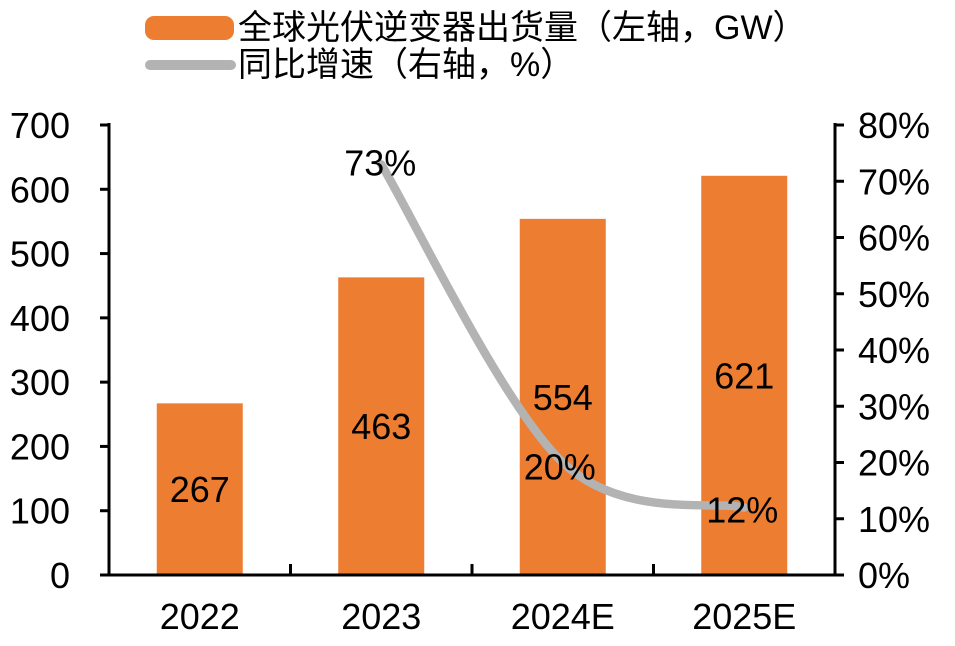 This screenshot has width=955, height=646. I want to click on bar-data-label: 267, so click(200, 489).